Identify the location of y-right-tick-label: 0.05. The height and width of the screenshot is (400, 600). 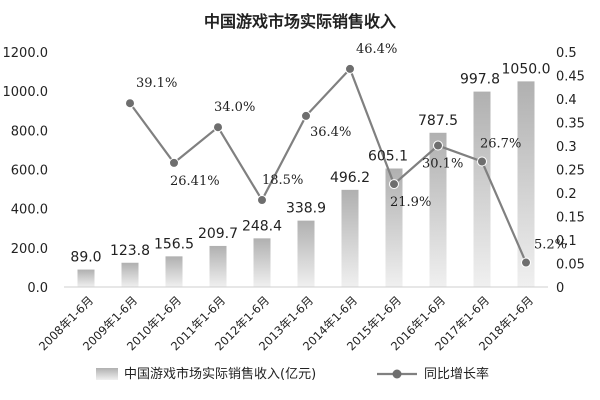
(570, 265).